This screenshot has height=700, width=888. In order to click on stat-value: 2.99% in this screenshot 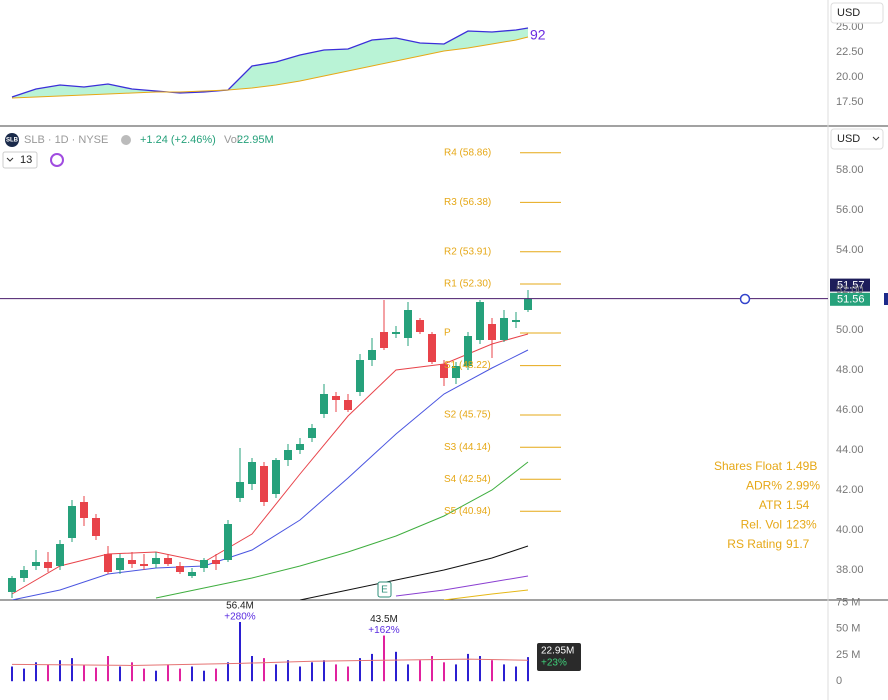, I will do `click(803, 486)`.